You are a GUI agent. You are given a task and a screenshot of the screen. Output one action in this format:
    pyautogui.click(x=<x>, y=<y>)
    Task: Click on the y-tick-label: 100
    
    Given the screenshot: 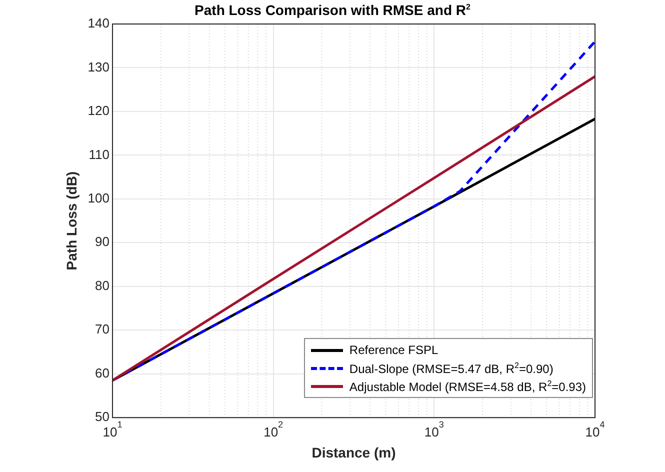 What is the action you would take?
    pyautogui.click(x=99, y=198)
    